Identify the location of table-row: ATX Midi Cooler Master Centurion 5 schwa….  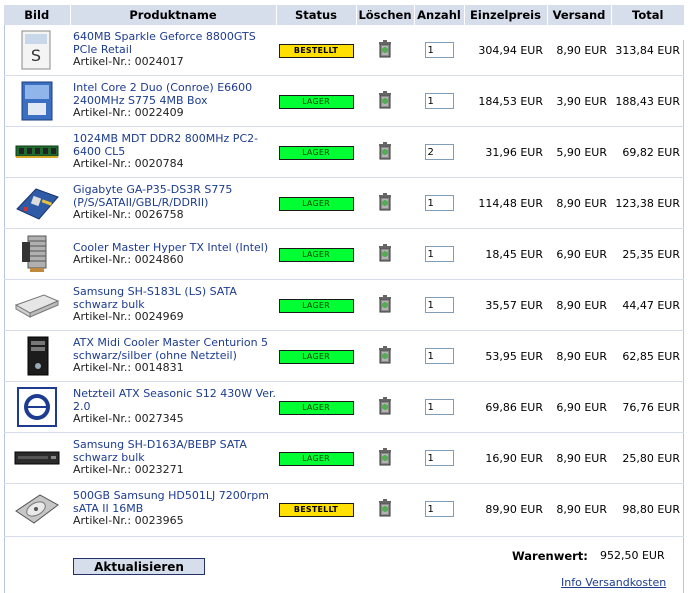
(344, 356).